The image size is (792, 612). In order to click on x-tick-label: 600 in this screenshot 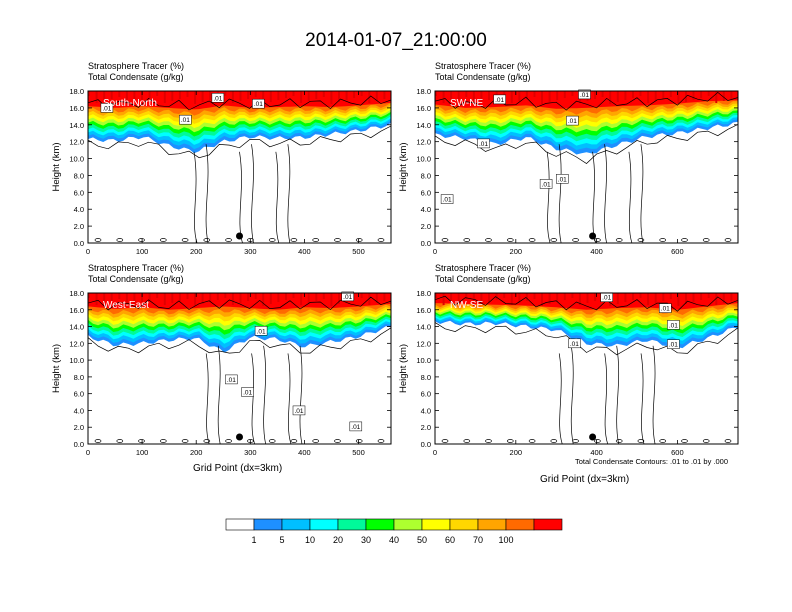, I will do `click(677, 452)`.